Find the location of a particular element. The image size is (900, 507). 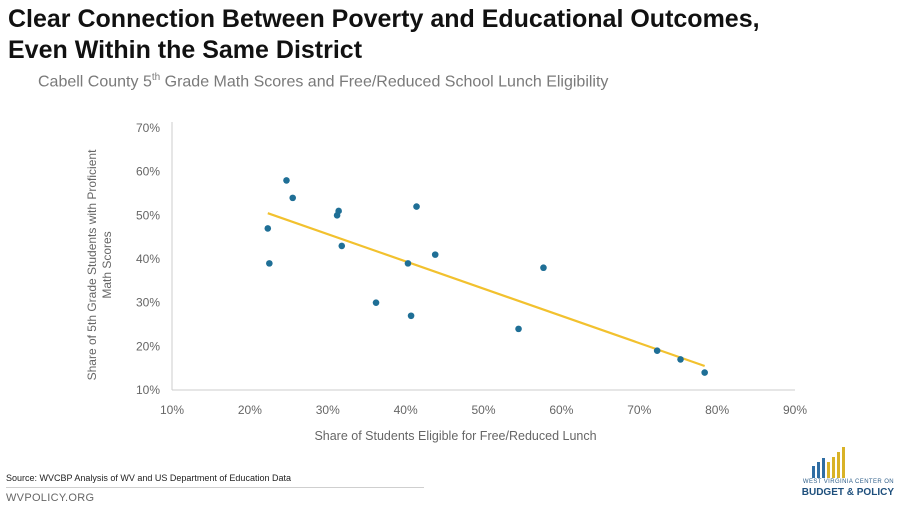

x-tick-label: 70% is located at coordinates (639, 410).